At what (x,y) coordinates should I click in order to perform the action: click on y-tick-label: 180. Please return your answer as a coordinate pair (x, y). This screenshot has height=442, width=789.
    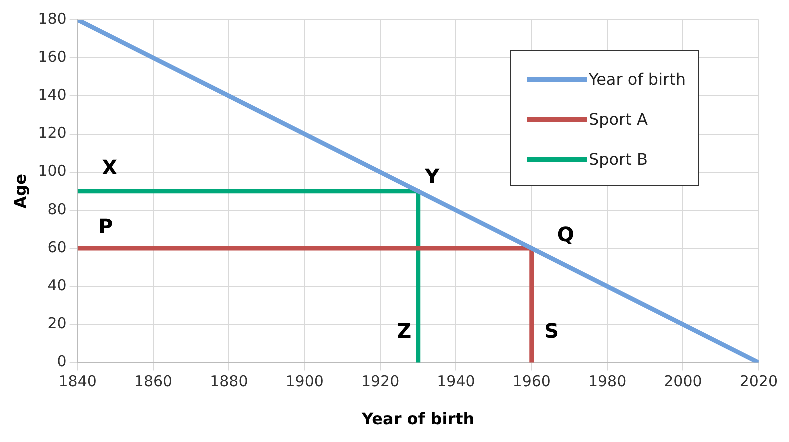
    Looking at the image, I should click on (52, 19).